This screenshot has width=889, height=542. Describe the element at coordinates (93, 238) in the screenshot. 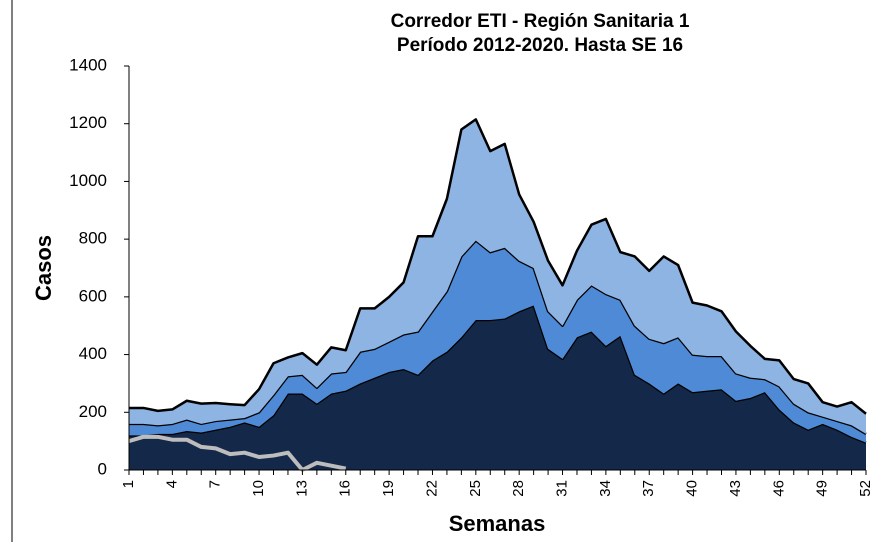

I see `y-tick-label: 800` at that location.